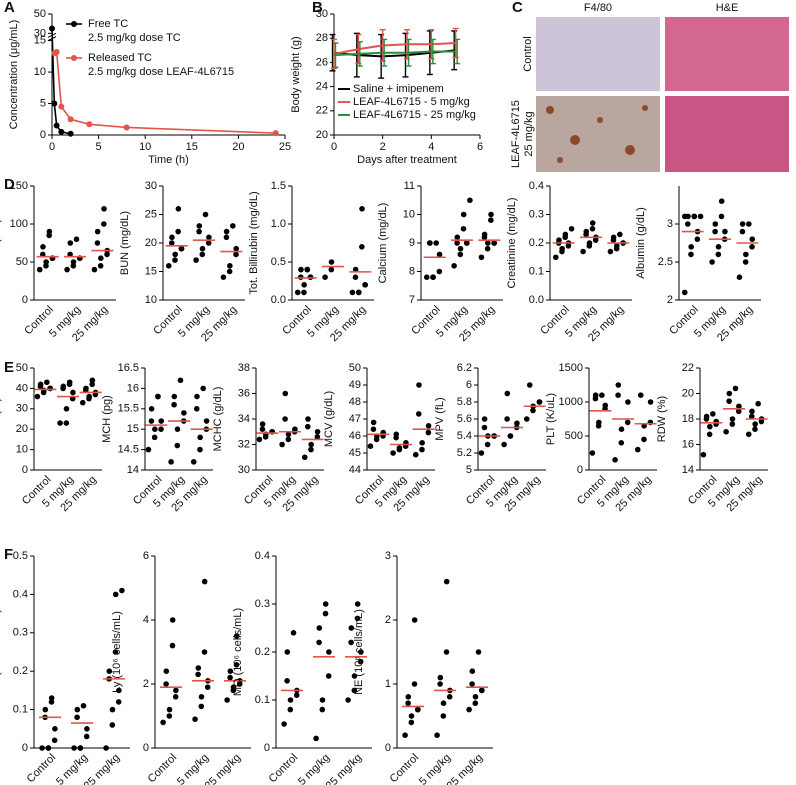 The height and width of the screenshot is (785, 796). I want to click on y-tick-label: 5.2, so click(464, 453).